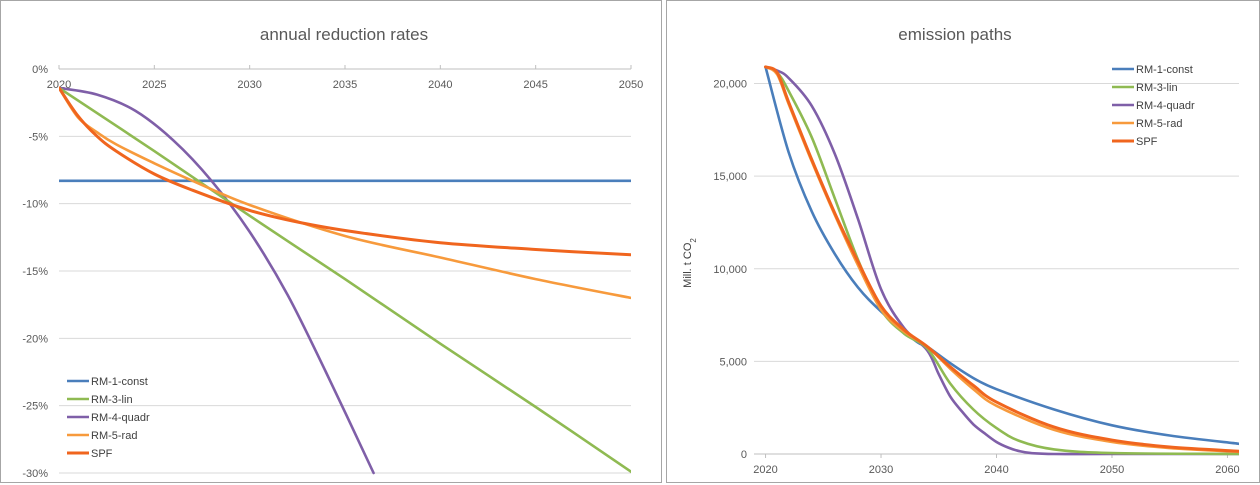  I want to click on y-tick-label: -25%, so click(35, 407).